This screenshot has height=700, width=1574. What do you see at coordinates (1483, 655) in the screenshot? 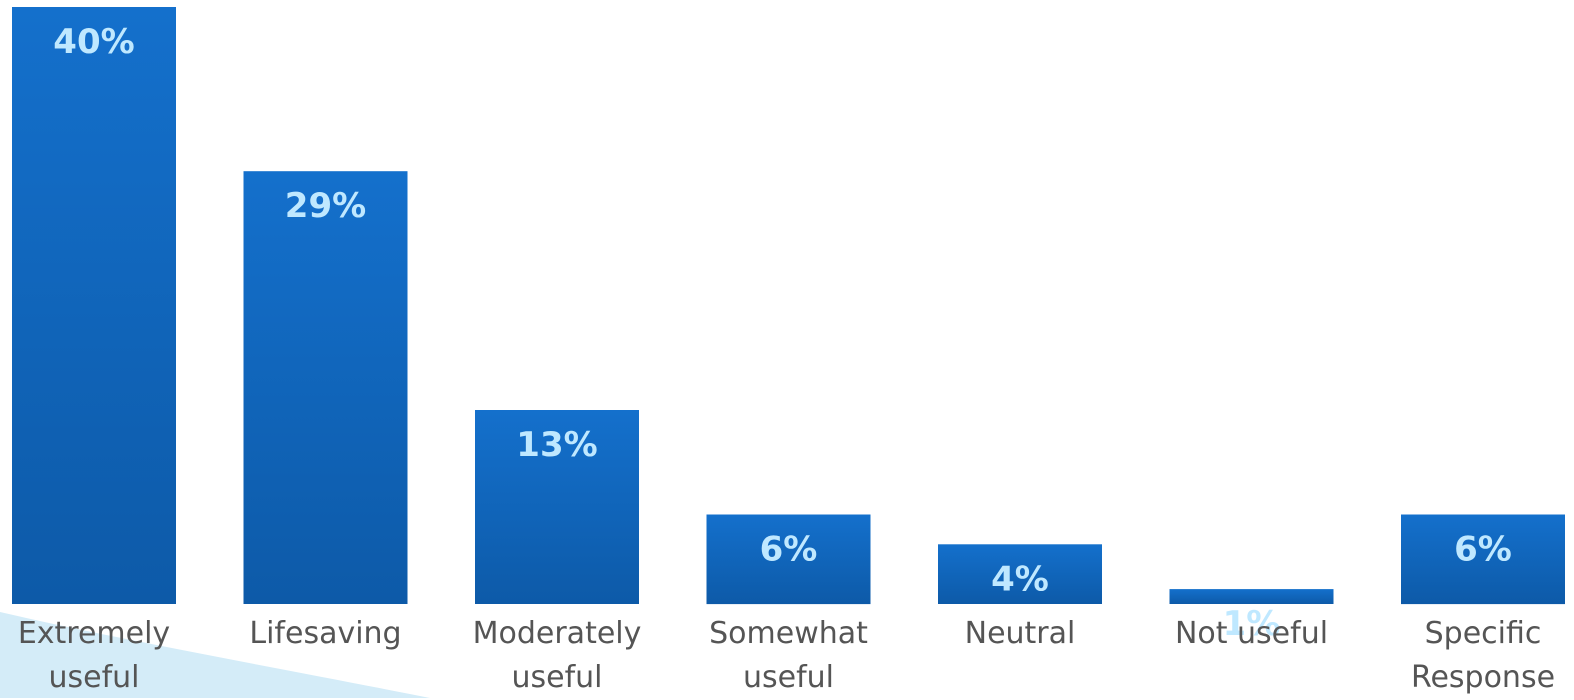
I see `category-label-6: Specific Response` at bounding box center [1483, 655].